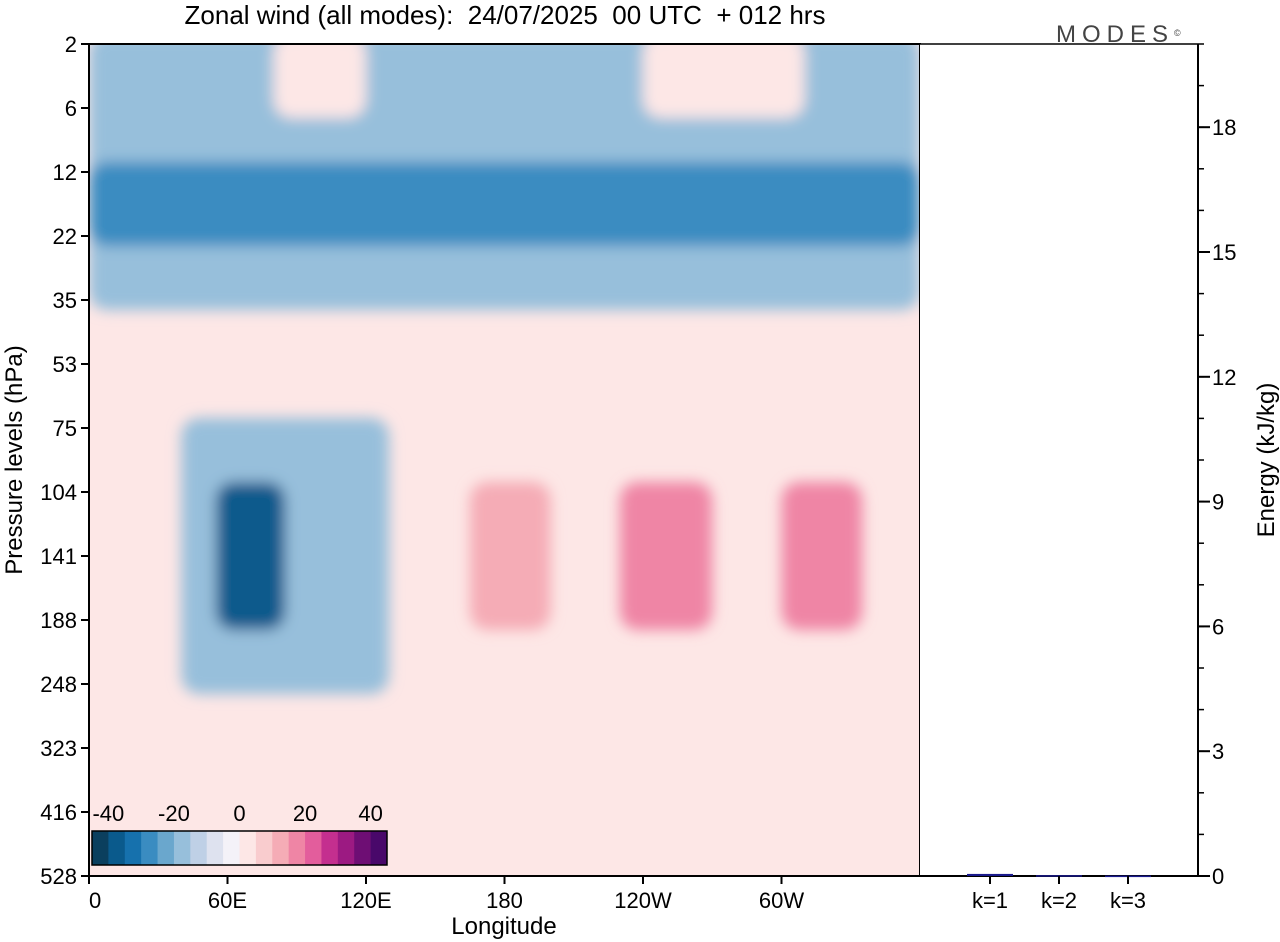 Image resolution: width=1280 pixels, height=942 pixels. I want to click on longitude-tick-label: 60E, so click(227, 900).